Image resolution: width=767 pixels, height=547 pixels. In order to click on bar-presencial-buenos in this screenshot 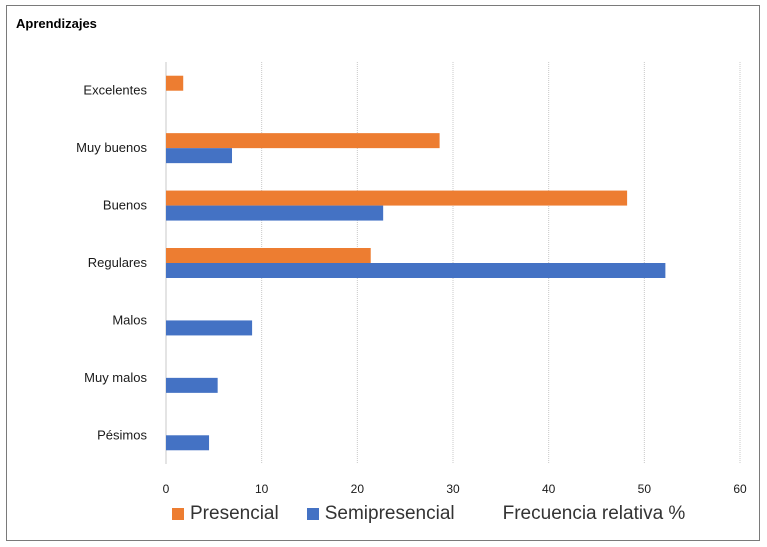, I will do `click(397, 198)`.